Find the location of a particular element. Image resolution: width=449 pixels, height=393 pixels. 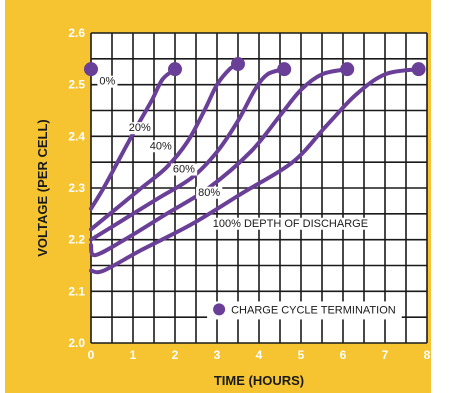

x-tick-label: 1 is located at coordinates (133, 355).